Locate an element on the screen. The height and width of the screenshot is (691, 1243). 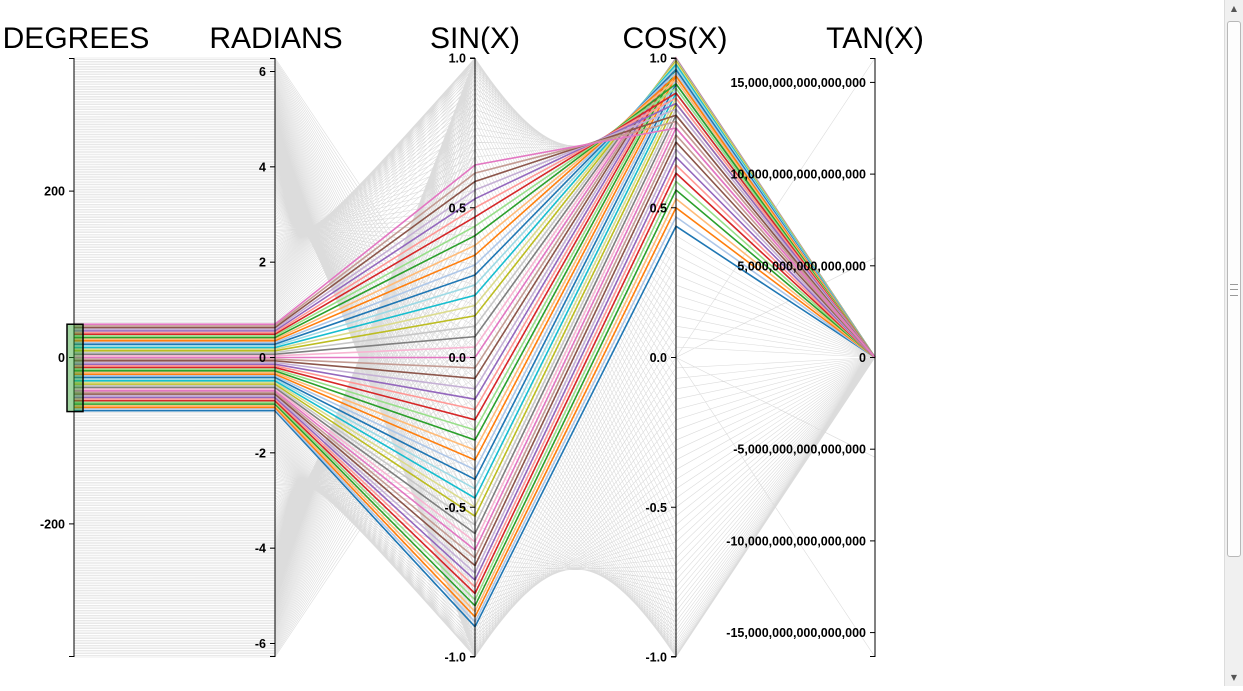
tick-label: 6 is located at coordinates (262, 72).